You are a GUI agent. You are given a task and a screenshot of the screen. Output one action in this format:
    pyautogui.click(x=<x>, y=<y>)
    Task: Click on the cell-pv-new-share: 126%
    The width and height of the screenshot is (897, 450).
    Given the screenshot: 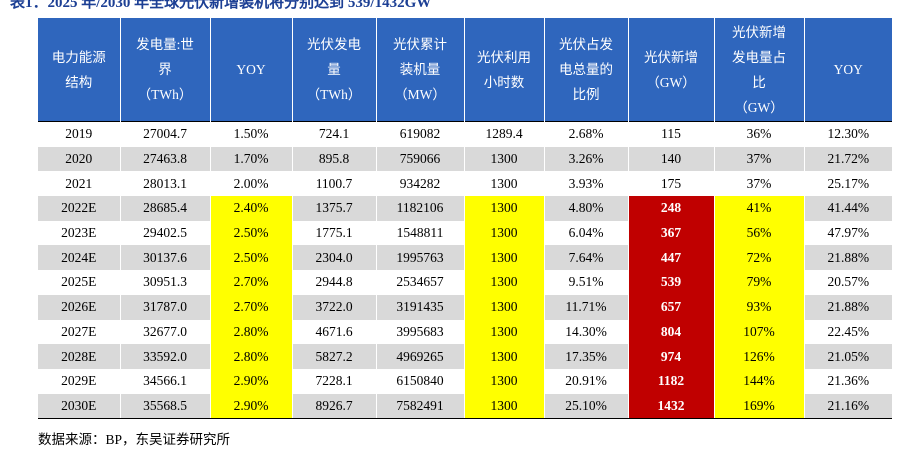 What is the action you would take?
    pyautogui.click(x=759, y=356)
    